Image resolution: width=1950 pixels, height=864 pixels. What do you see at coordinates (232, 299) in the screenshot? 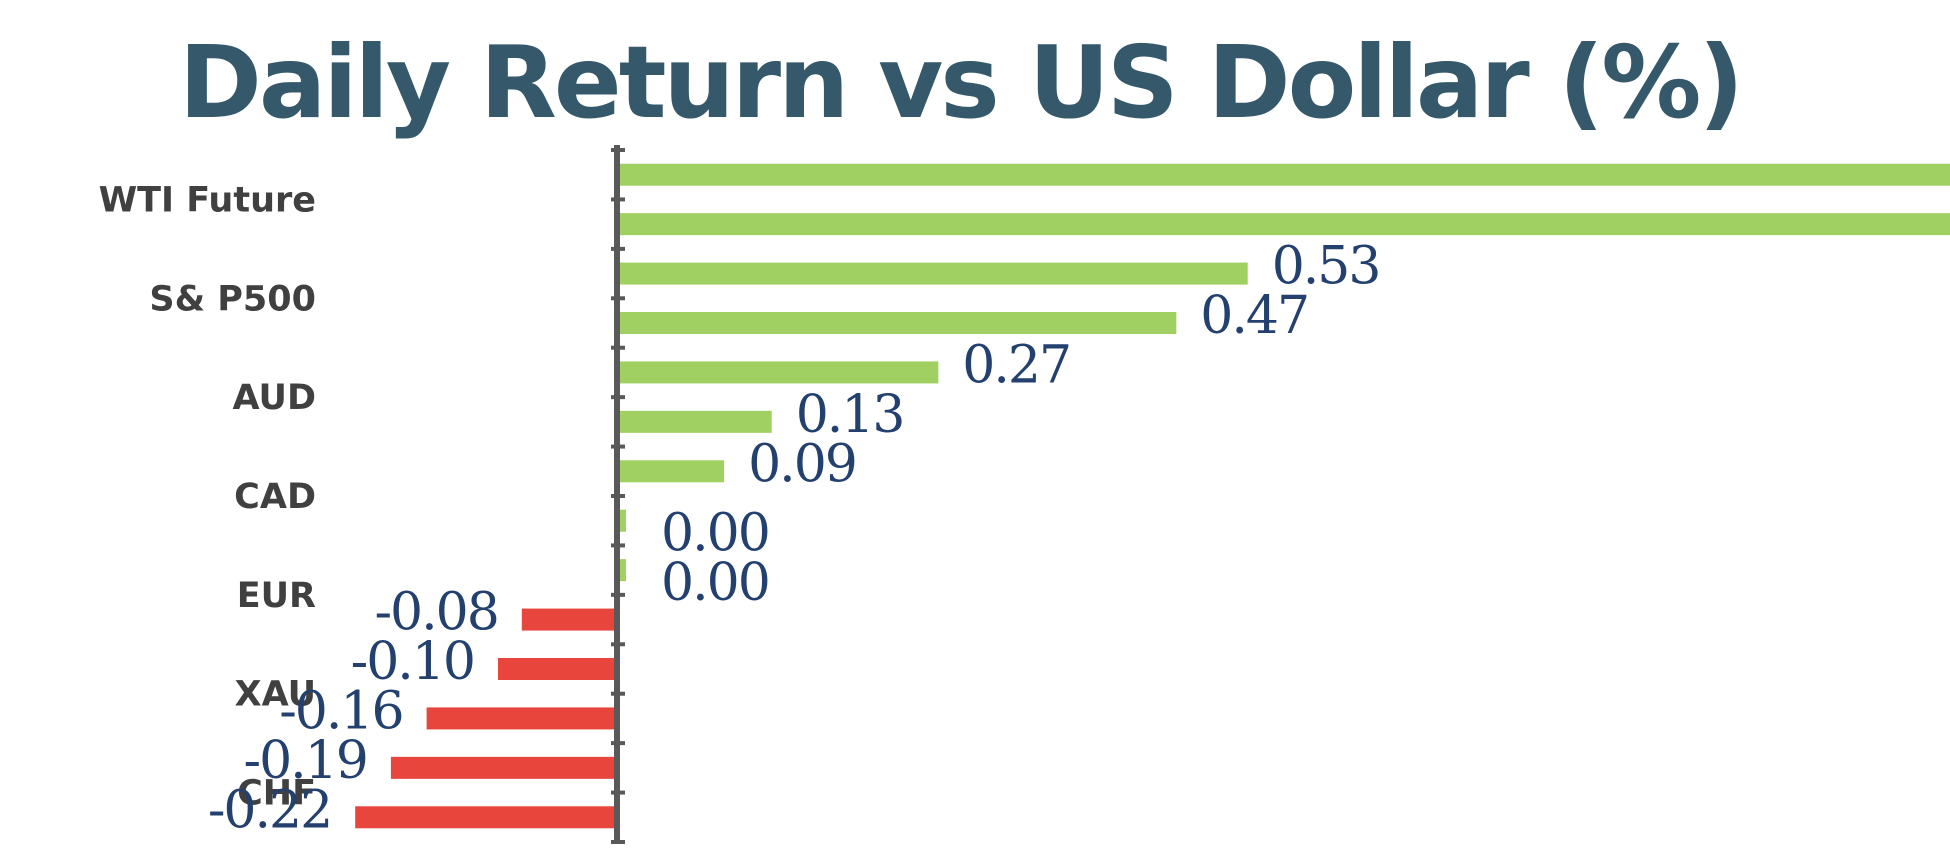
I see `tick-label: S& P500` at bounding box center [232, 299].